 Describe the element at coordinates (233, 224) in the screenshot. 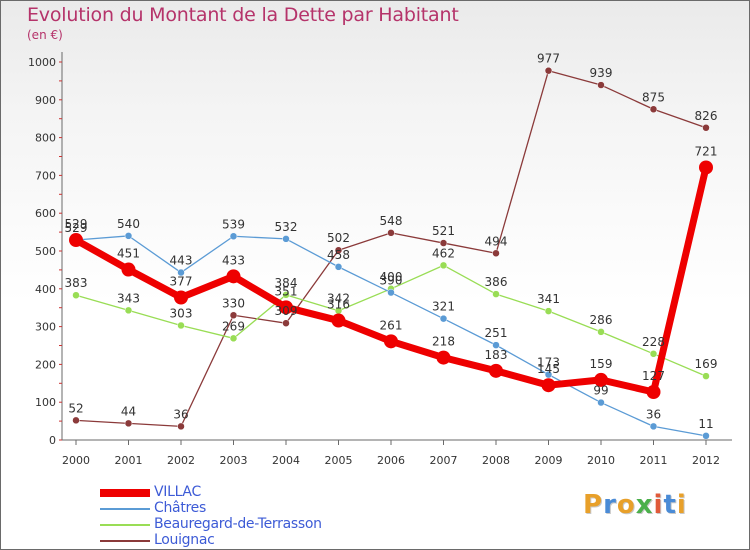

I see `data-label: 539` at that location.